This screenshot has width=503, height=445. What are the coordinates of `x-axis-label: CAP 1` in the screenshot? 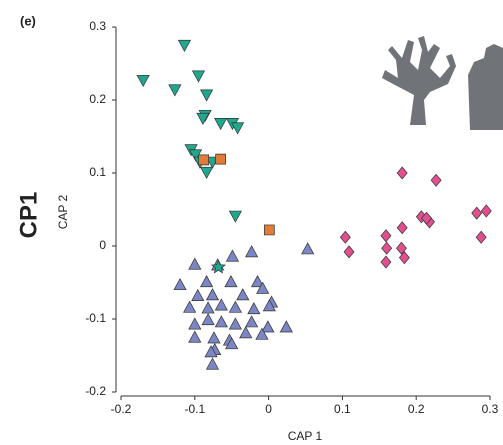 It's located at (305, 436).